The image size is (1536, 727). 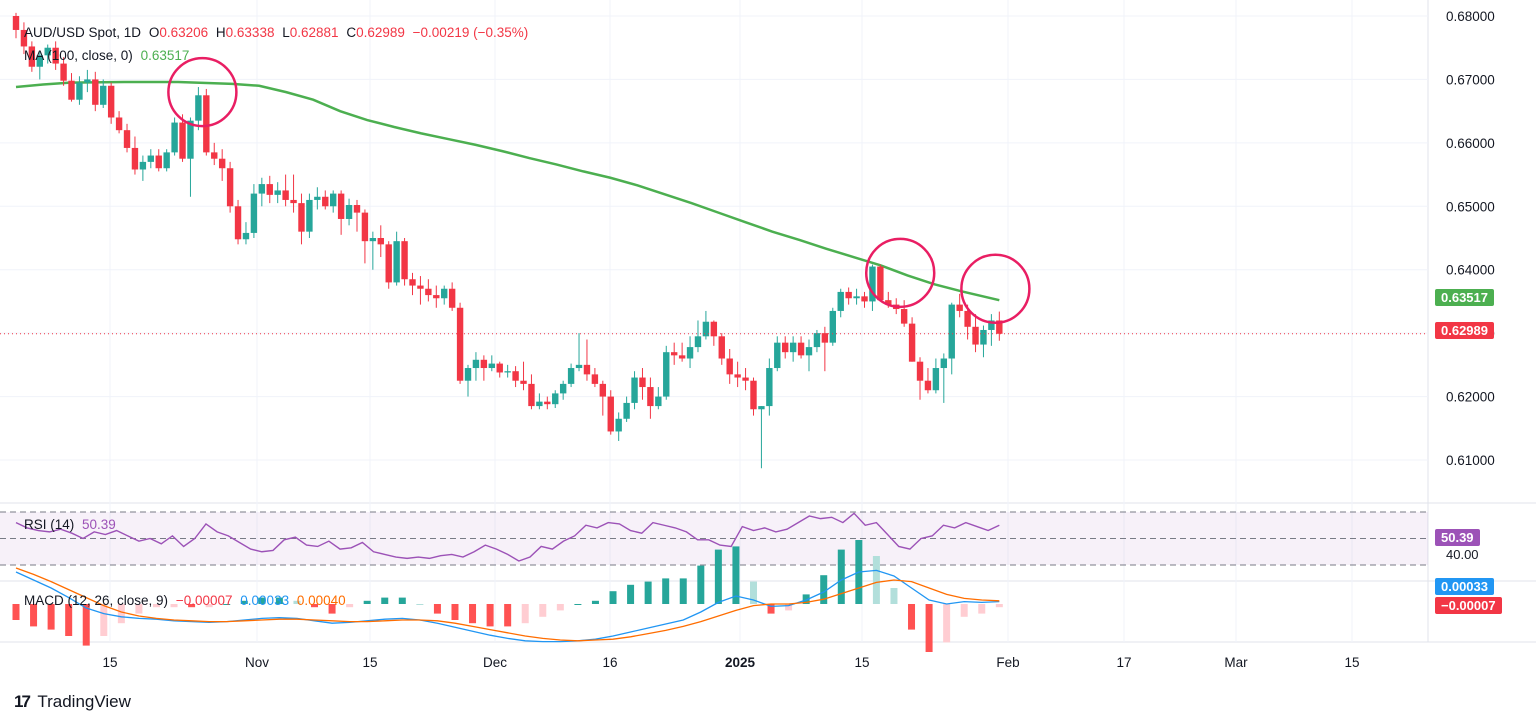 What do you see at coordinates (257, 662) in the screenshot?
I see `time-tick-label: Nov` at bounding box center [257, 662].